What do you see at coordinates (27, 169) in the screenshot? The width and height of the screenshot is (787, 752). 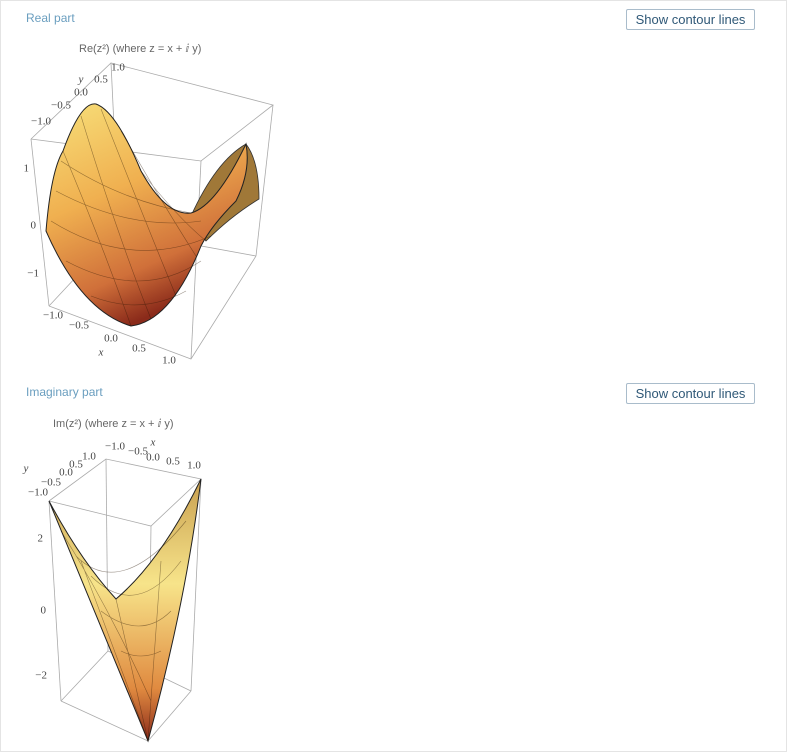 I see `z-tick-label: 1` at bounding box center [27, 169].